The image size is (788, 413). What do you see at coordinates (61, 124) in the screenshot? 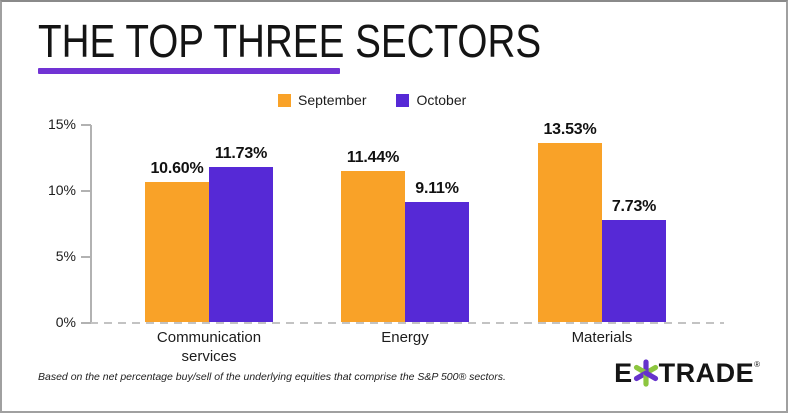
I see `y-tick-label-15%: 15%` at bounding box center [61, 124].